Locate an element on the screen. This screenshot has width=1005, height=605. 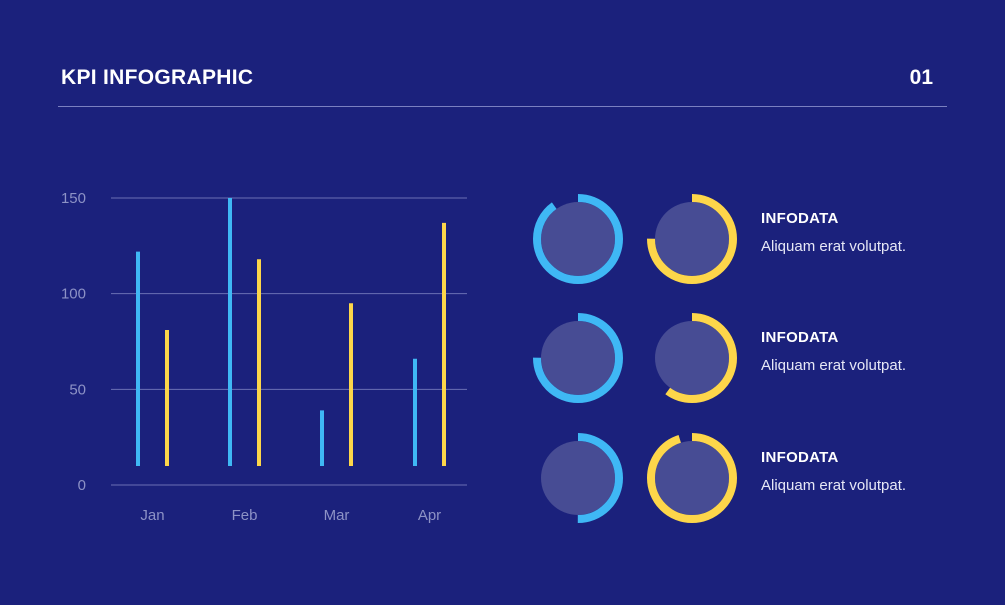
y-tick-label: 100 is located at coordinates (73, 294).